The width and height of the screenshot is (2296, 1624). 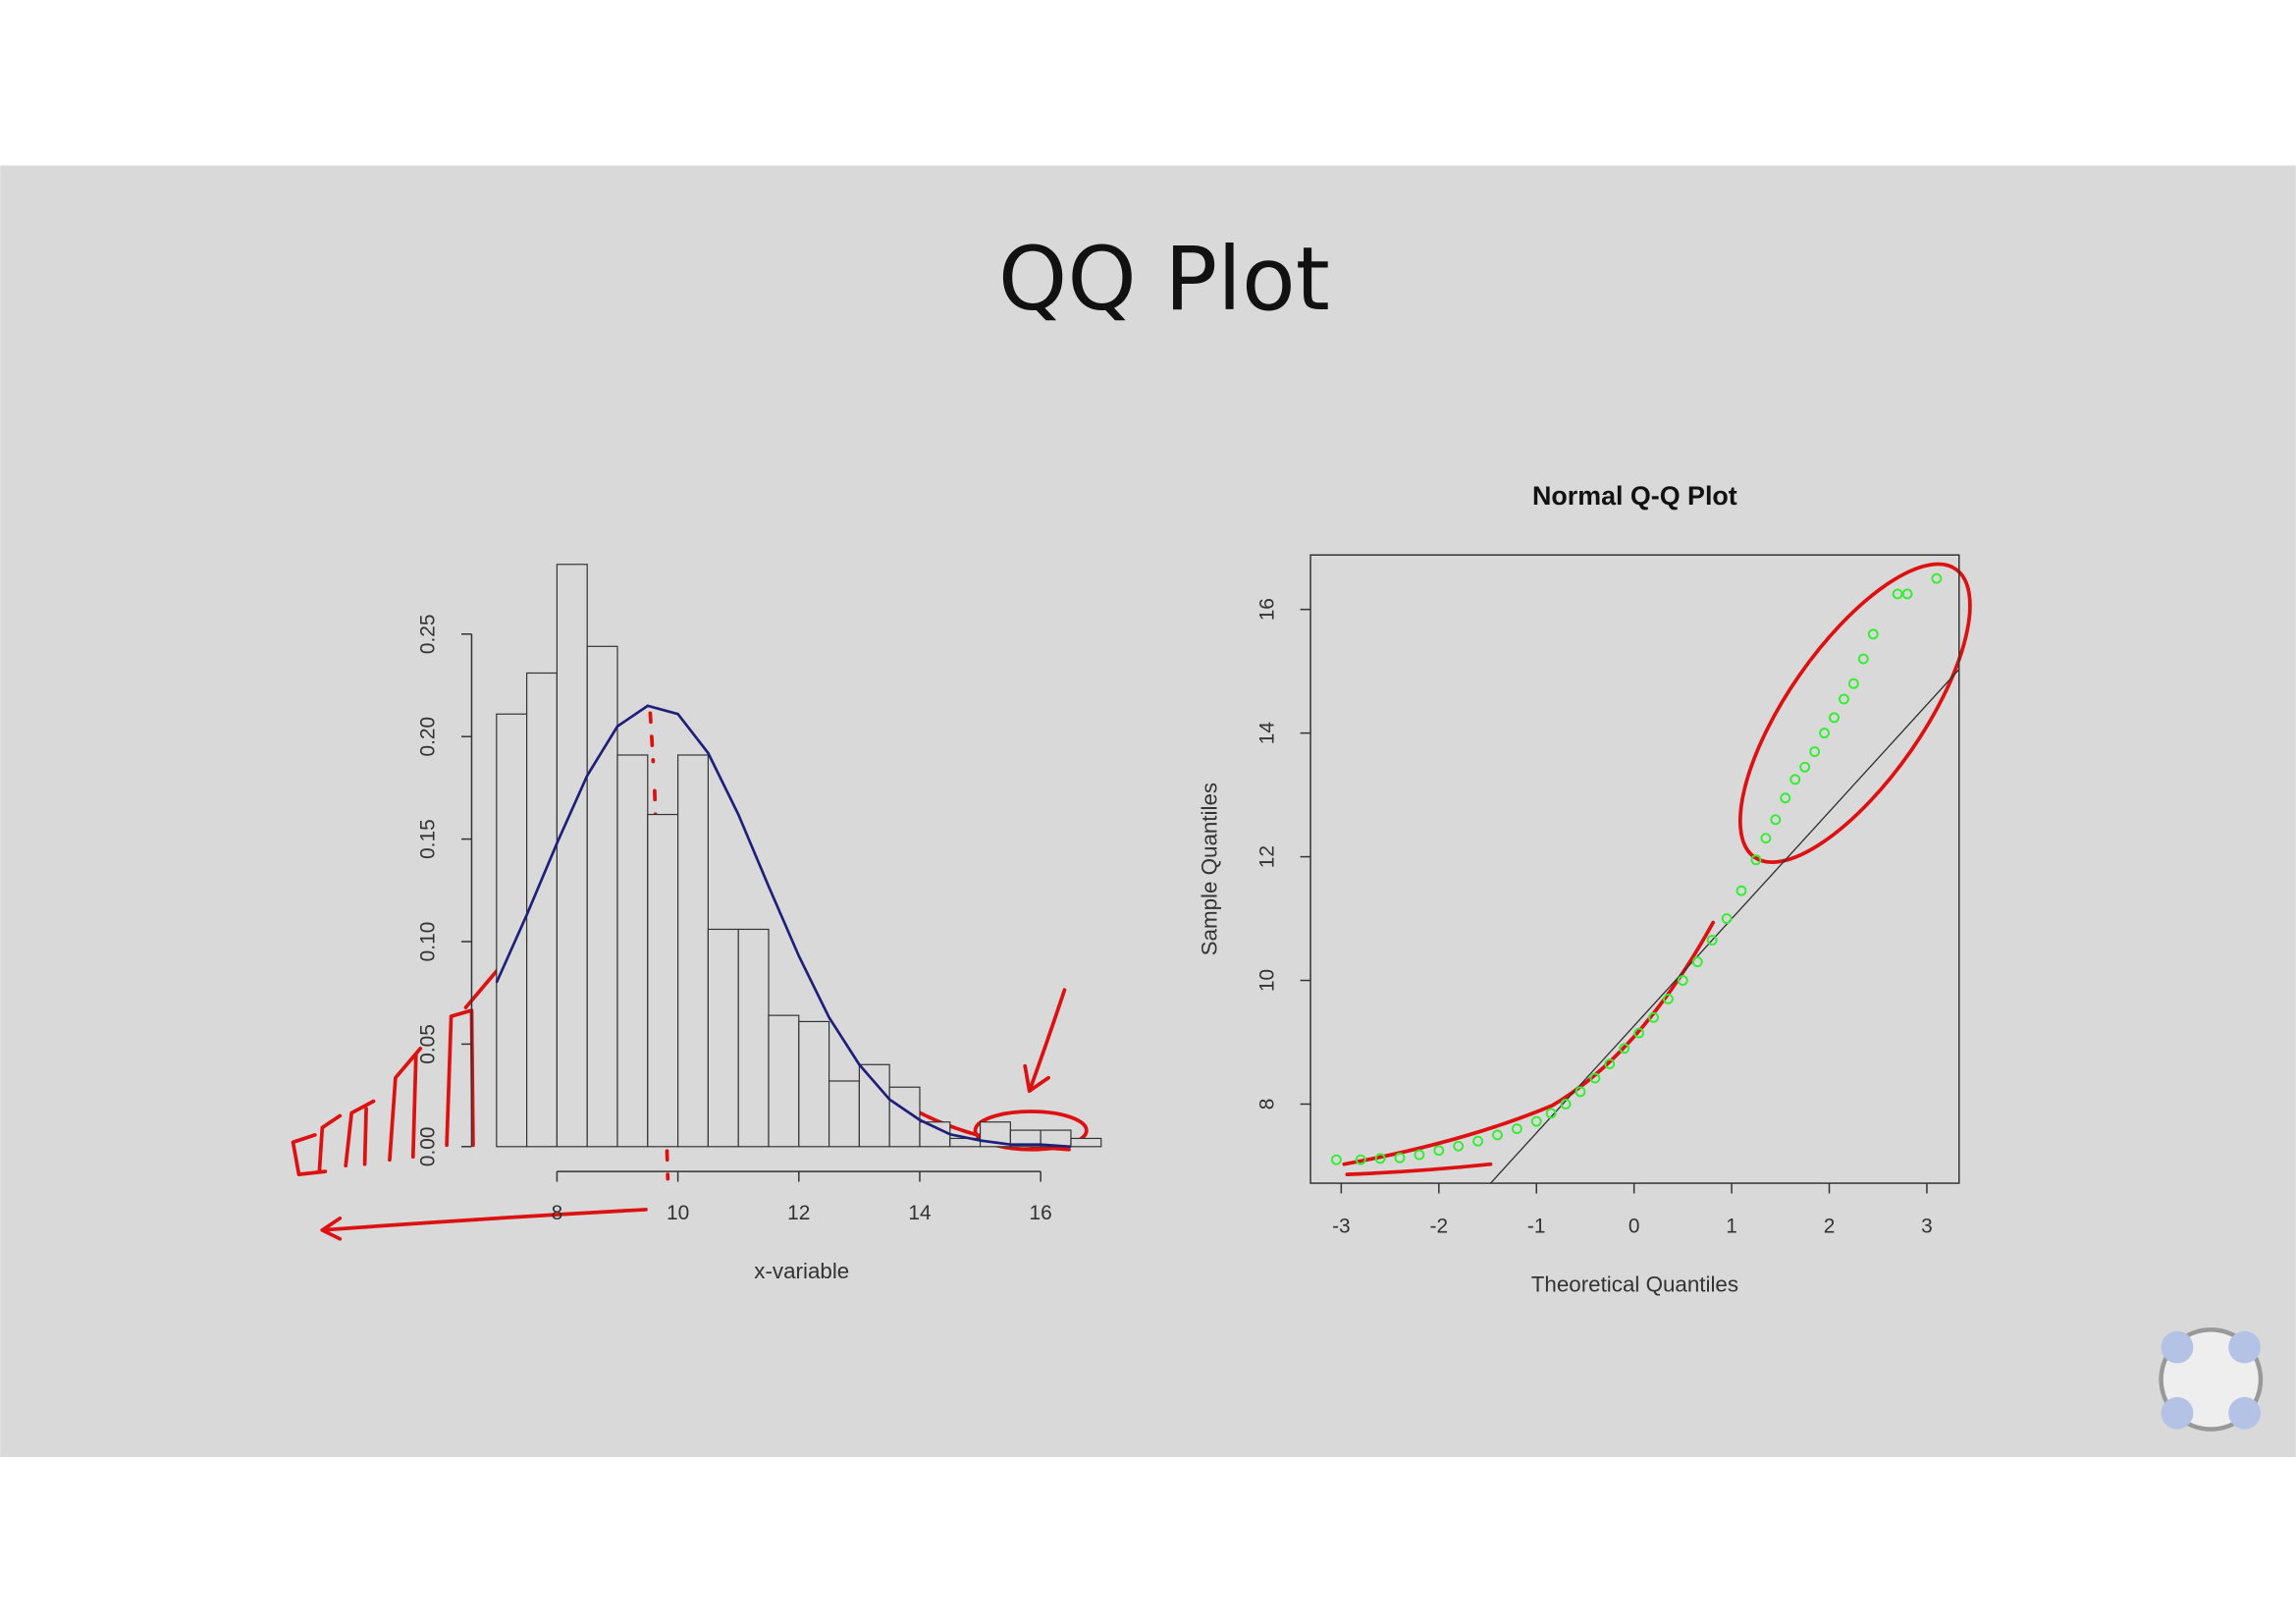 What do you see at coordinates (429, 942) in the screenshot?
I see `y-tick-label: 0.10` at bounding box center [429, 942].